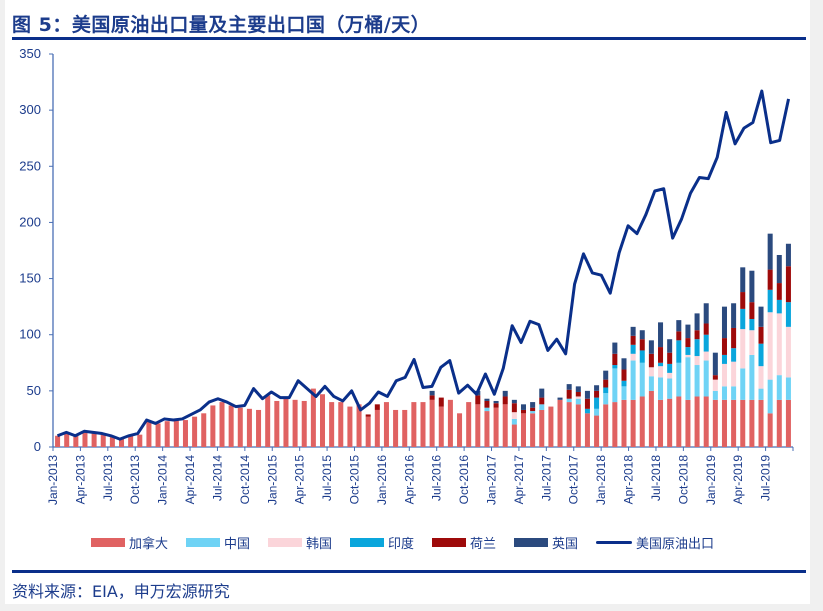 The image size is (823, 611). Describe the element at coordinates (121, 591) in the screenshot. I see `source-note: 资料来源：EIA，申万宏源研究` at that location.